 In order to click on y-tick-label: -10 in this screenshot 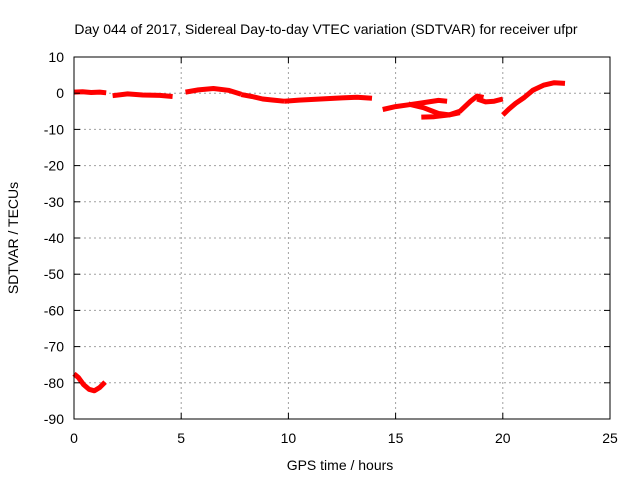, I will do `click(54, 129)`.